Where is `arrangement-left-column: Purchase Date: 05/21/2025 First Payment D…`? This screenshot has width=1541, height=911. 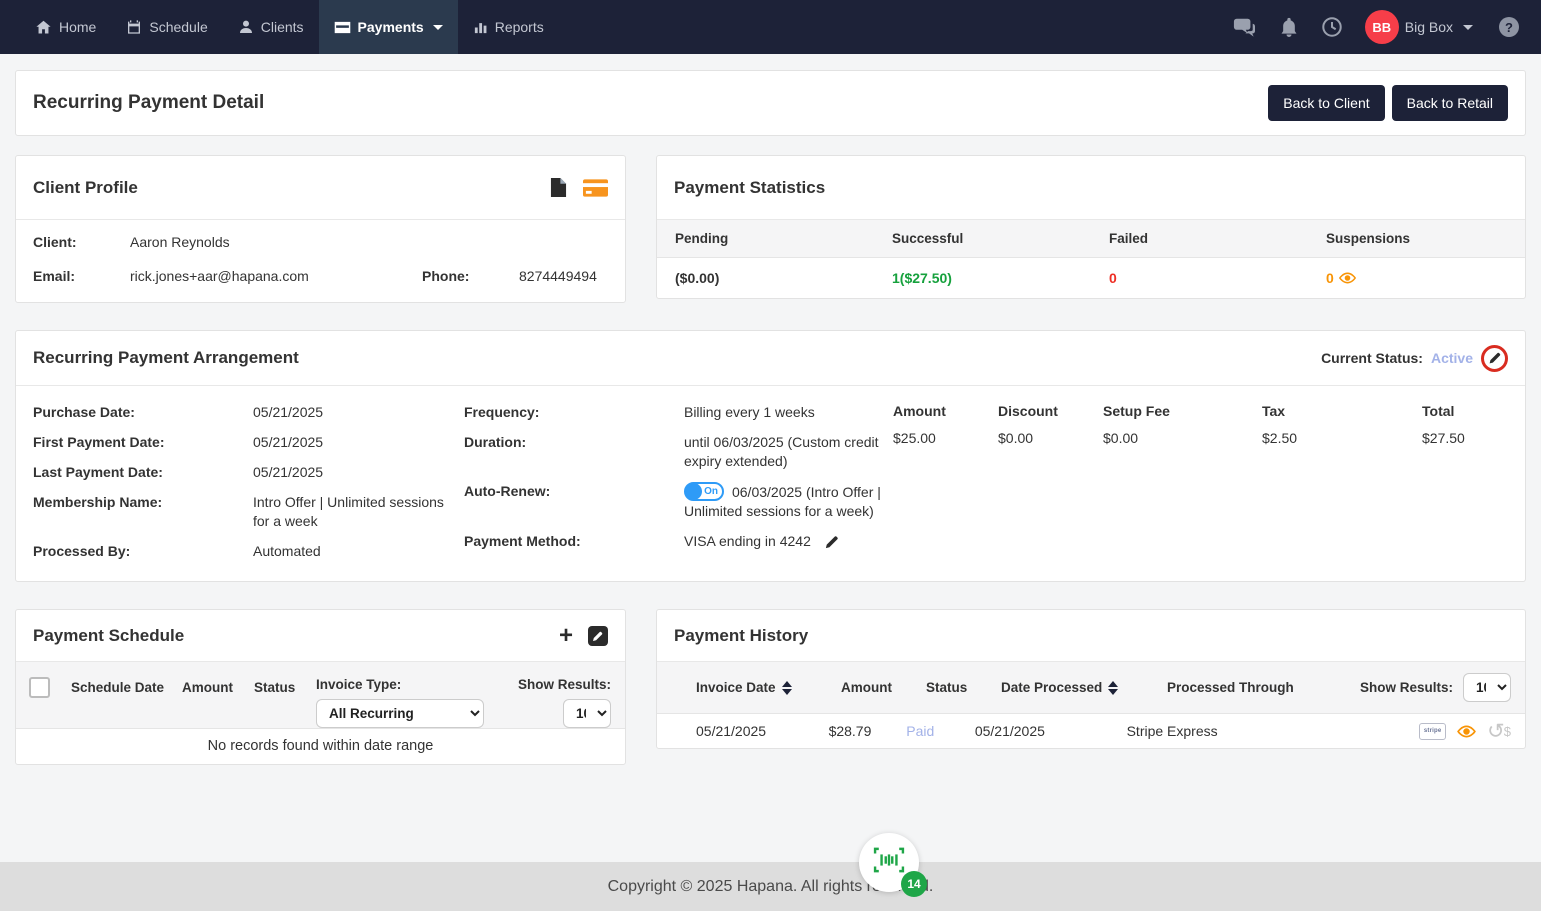
arrangement-left-column: Purchase Date: 05/21/2025 First Payment D… is located at coordinates (248, 482).